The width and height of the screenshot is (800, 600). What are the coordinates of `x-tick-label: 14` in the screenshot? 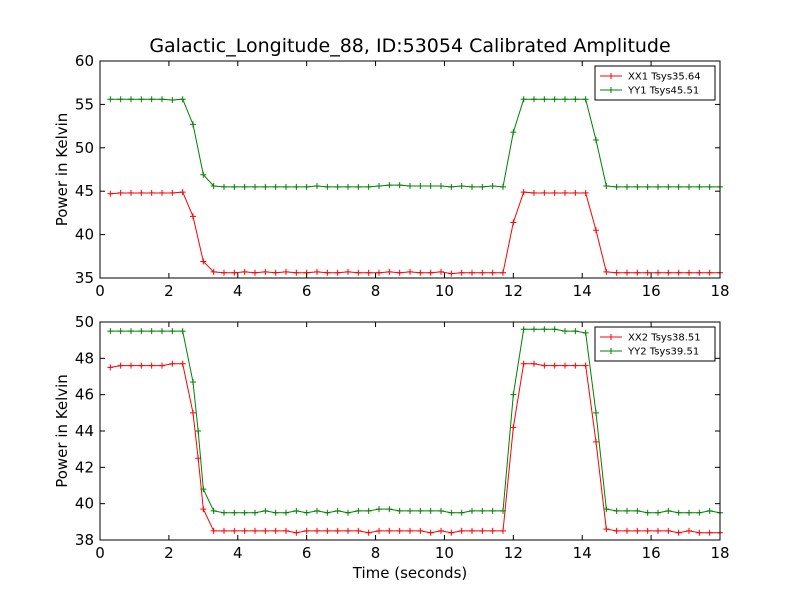 It's located at (582, 291).